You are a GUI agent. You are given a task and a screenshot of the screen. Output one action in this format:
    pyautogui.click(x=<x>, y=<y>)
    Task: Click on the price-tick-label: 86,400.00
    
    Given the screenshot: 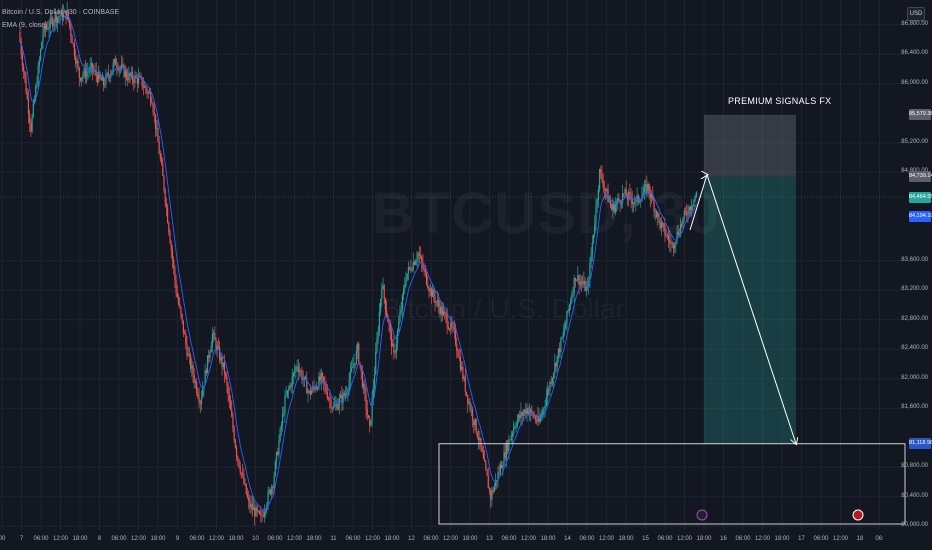 What is the action you would take?
    pyautogui.click(x=914, y=53)
    